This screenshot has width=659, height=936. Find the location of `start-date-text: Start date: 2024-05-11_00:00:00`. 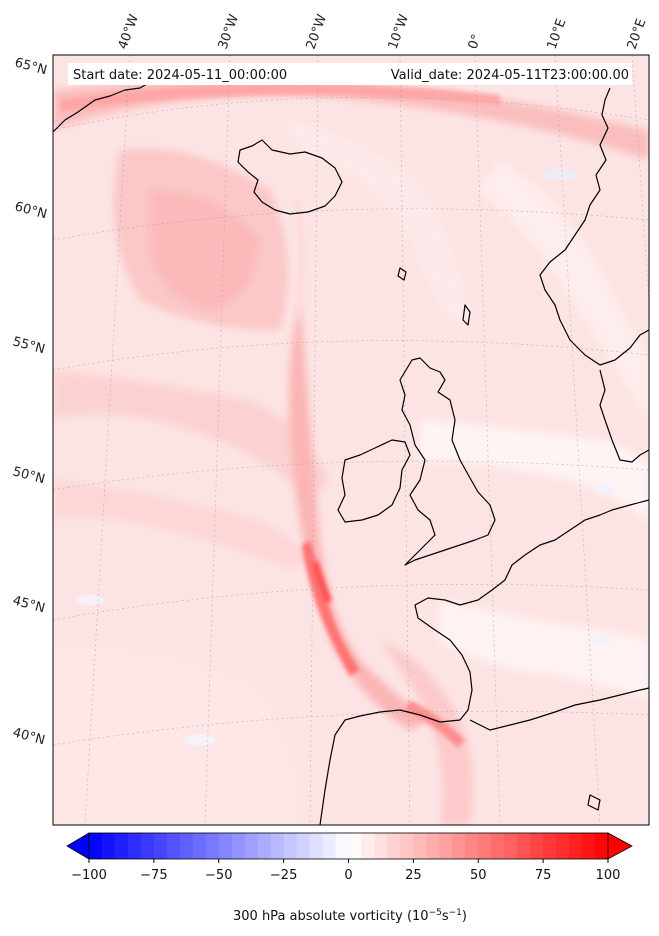

start-date-text: Start date: 2024-05-11_00:00:00 is located at coordinates (180, 75).